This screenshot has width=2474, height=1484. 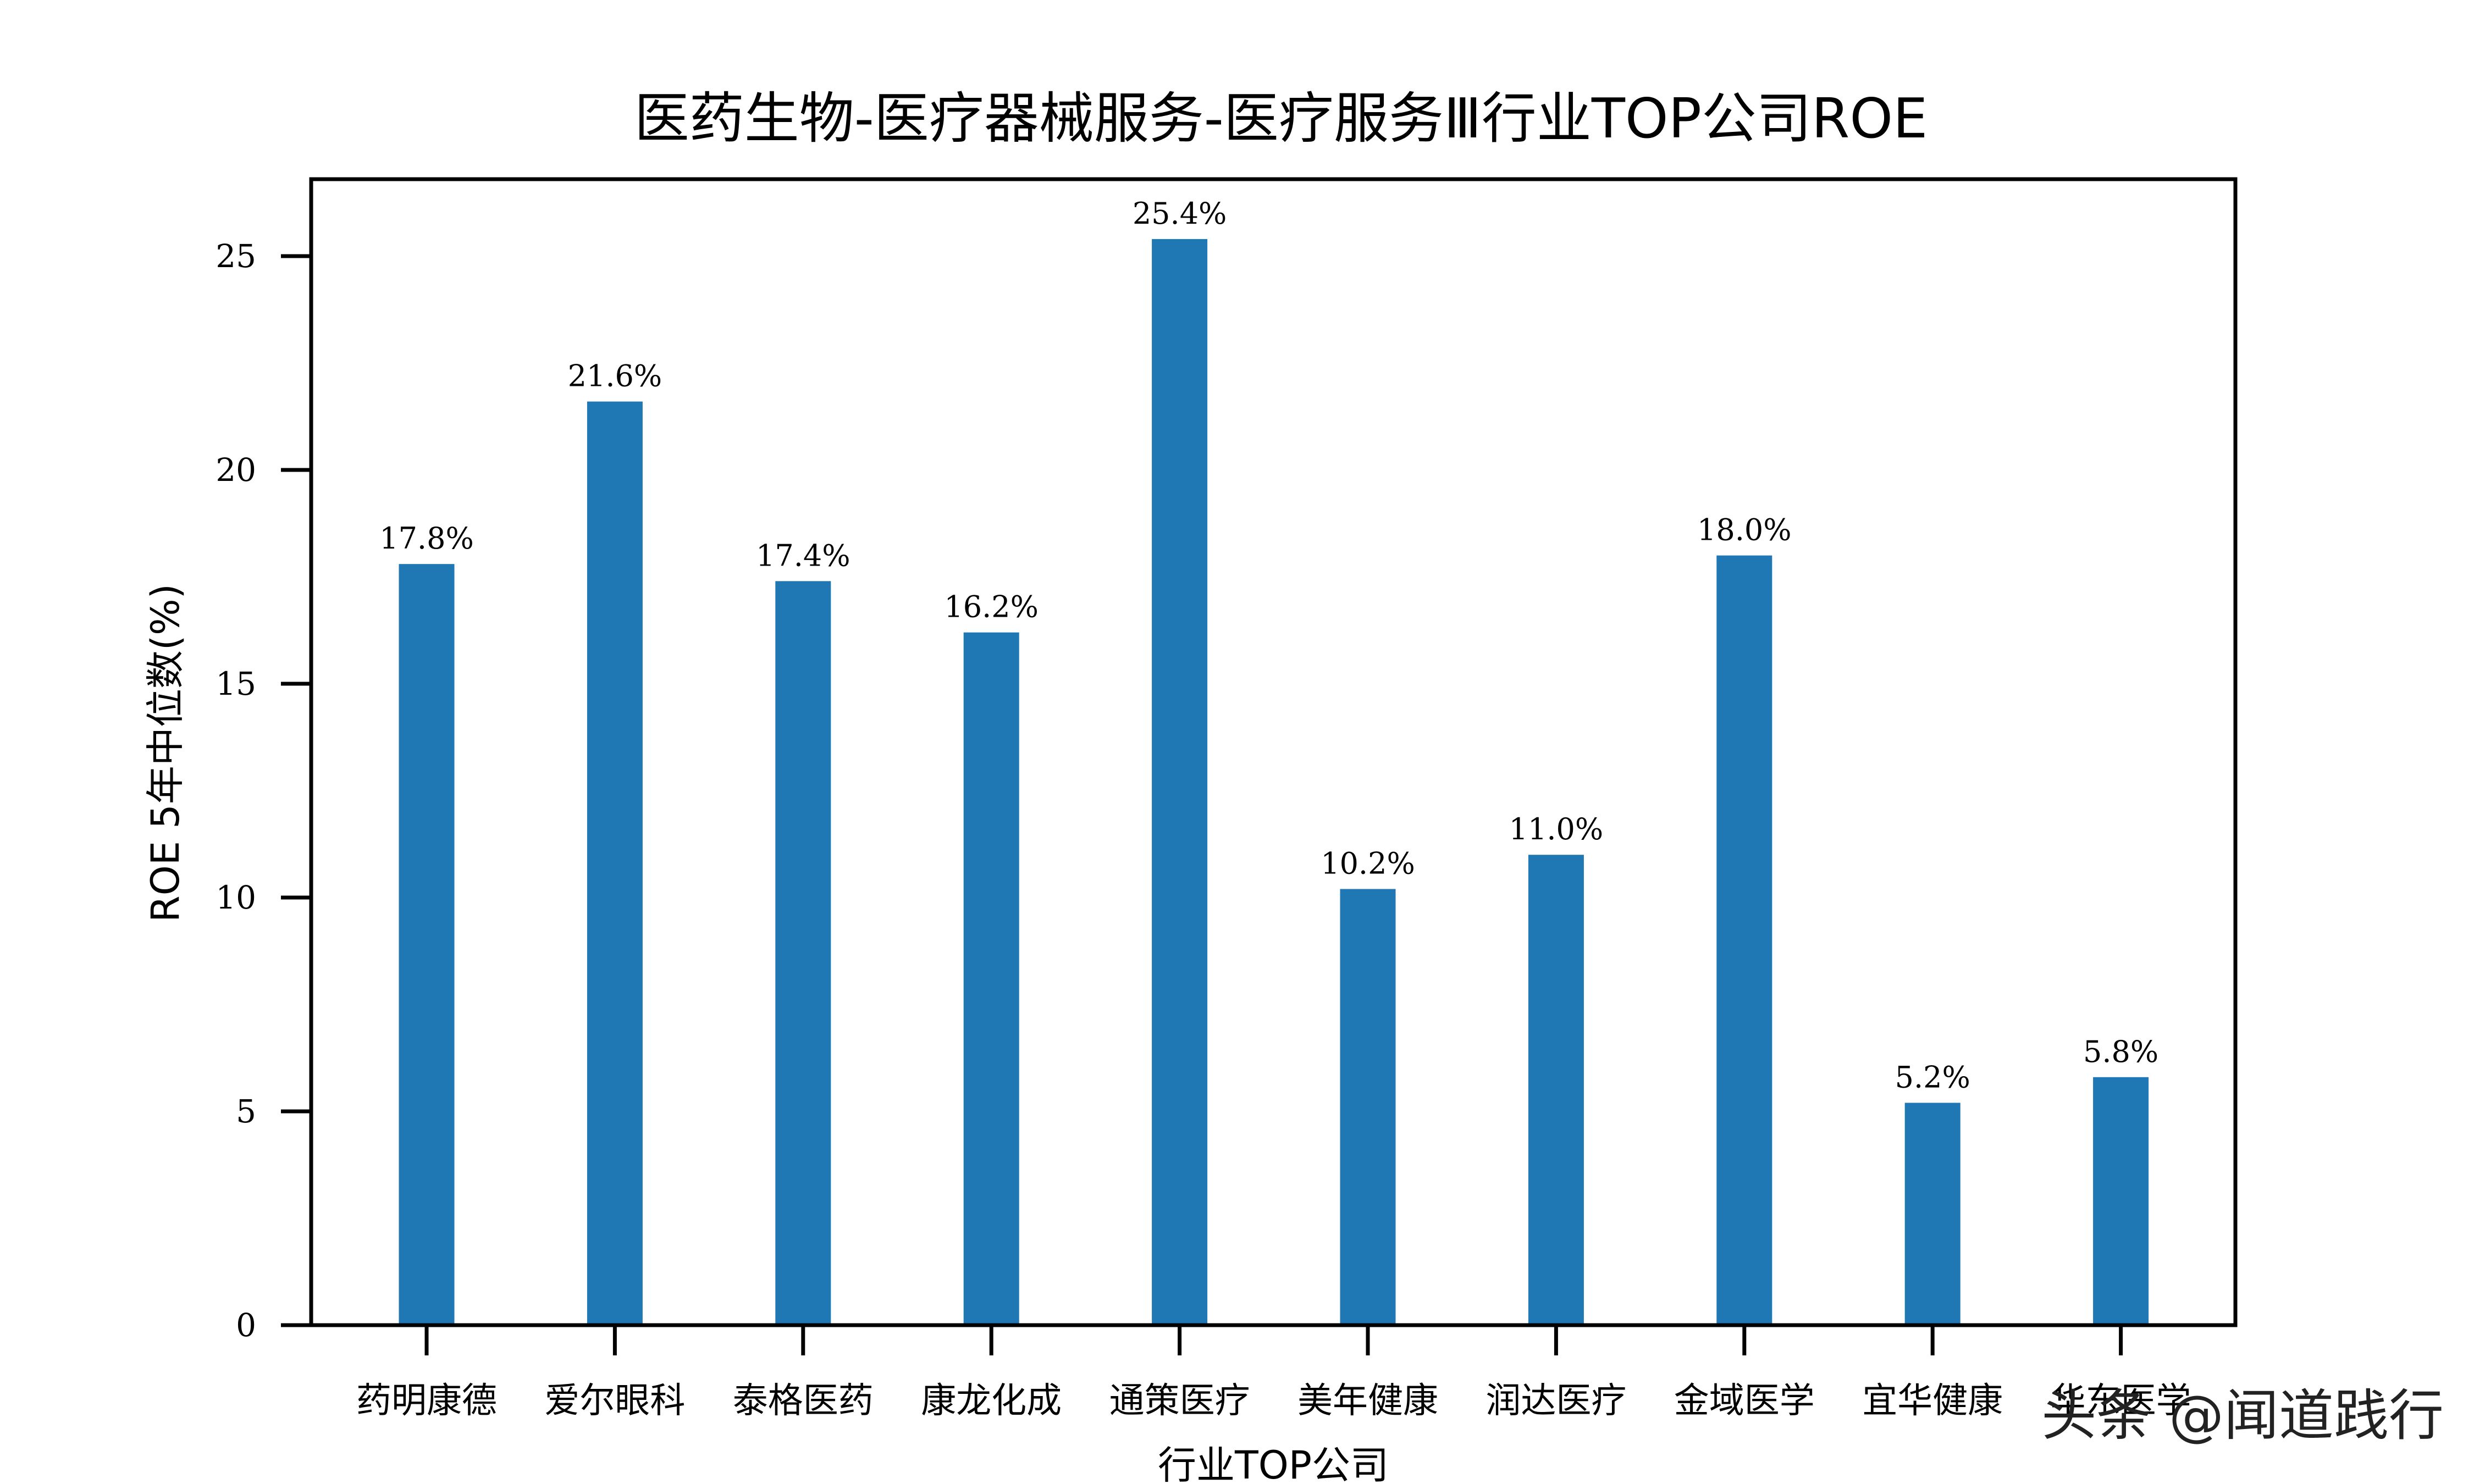 What do you see at coordinates (1932, 1077) in the screenshot?
I see `data-label: 5.2%` at bounding box center [1932, 1077].